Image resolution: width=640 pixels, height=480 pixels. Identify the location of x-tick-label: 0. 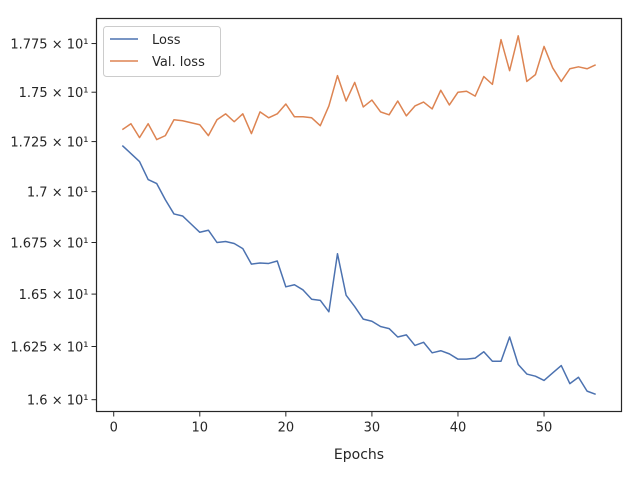
(114, 428).